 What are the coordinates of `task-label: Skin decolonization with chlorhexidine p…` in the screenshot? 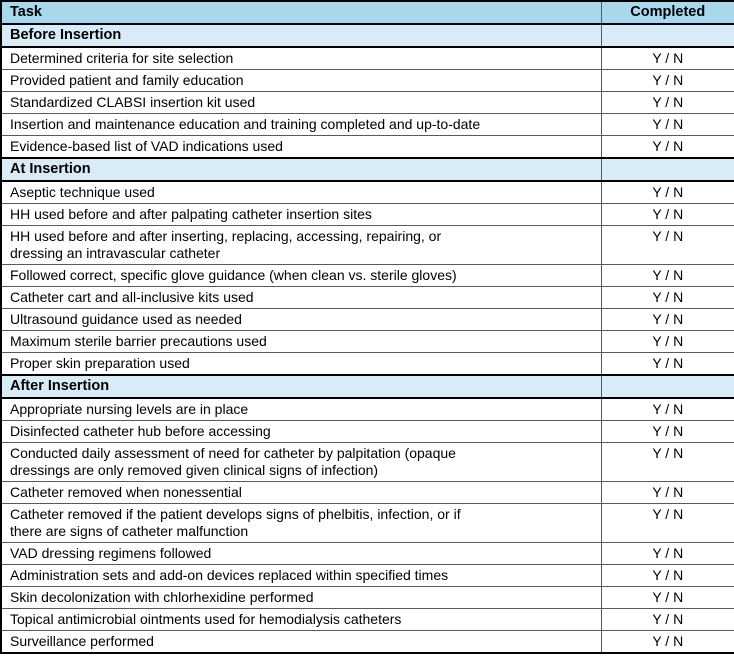 It's located at (301, 597).